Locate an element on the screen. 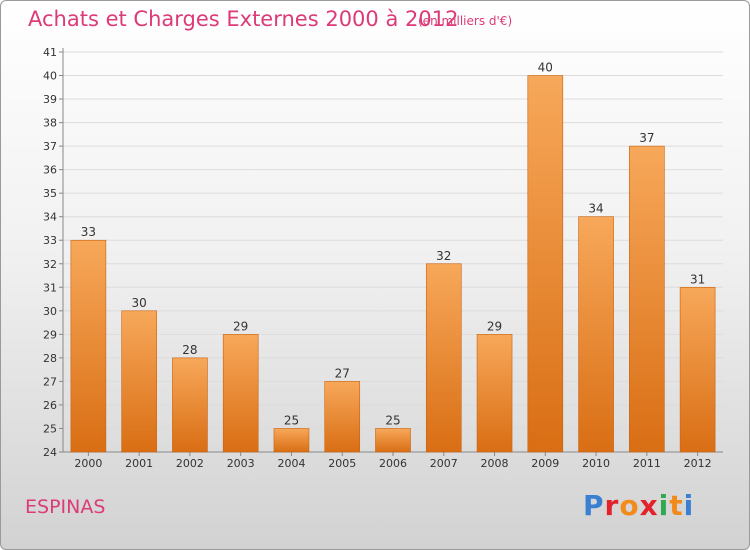 The image size is (750, 550). commune-name: ESPINAS is located at coordinates (65, 507).